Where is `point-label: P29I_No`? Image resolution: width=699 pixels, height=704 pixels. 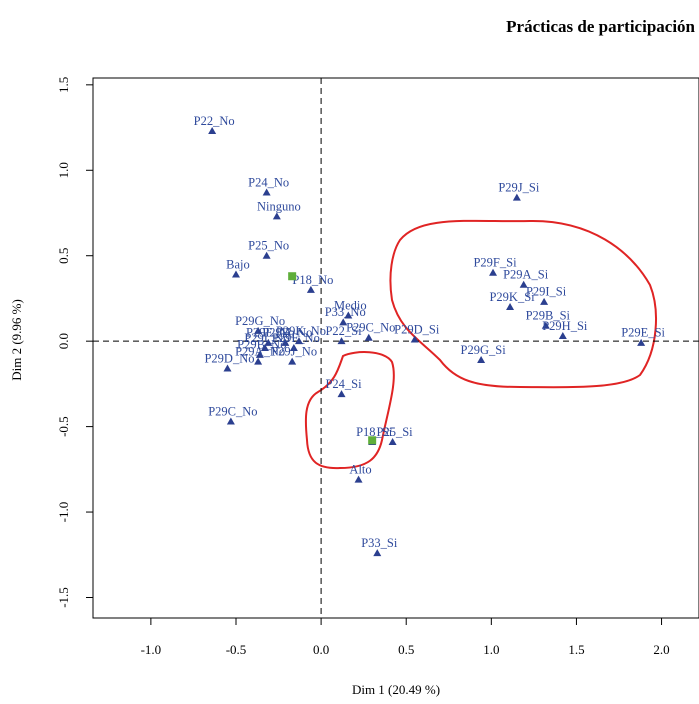
point-label: P29I_No is located at coordinates (266, 338).